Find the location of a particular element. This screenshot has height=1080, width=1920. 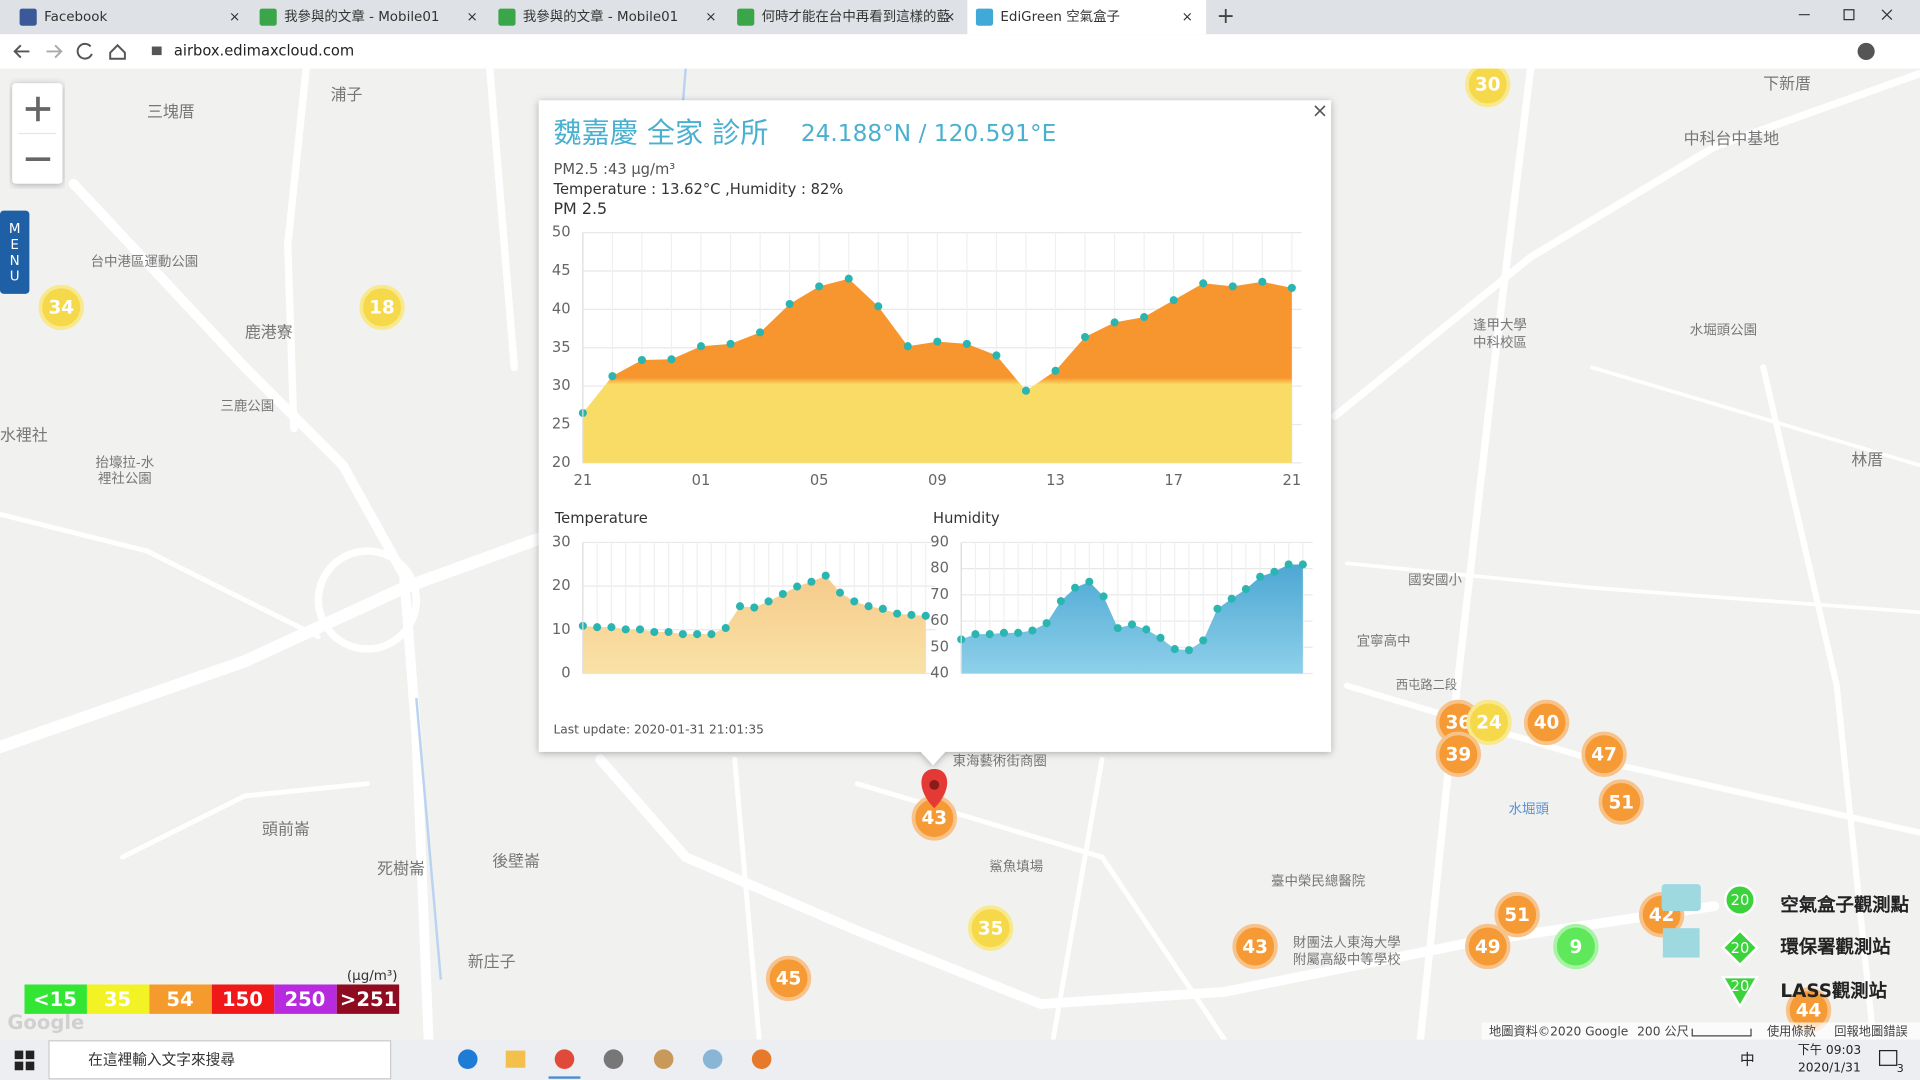

marker: 18 is located at coordinates (382, 307).